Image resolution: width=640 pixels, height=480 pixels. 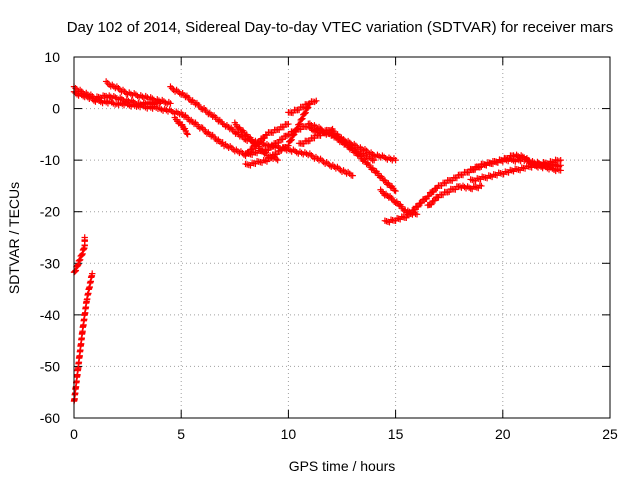 I want to click on y-tick-label: 0, so click(x=56, y=109).